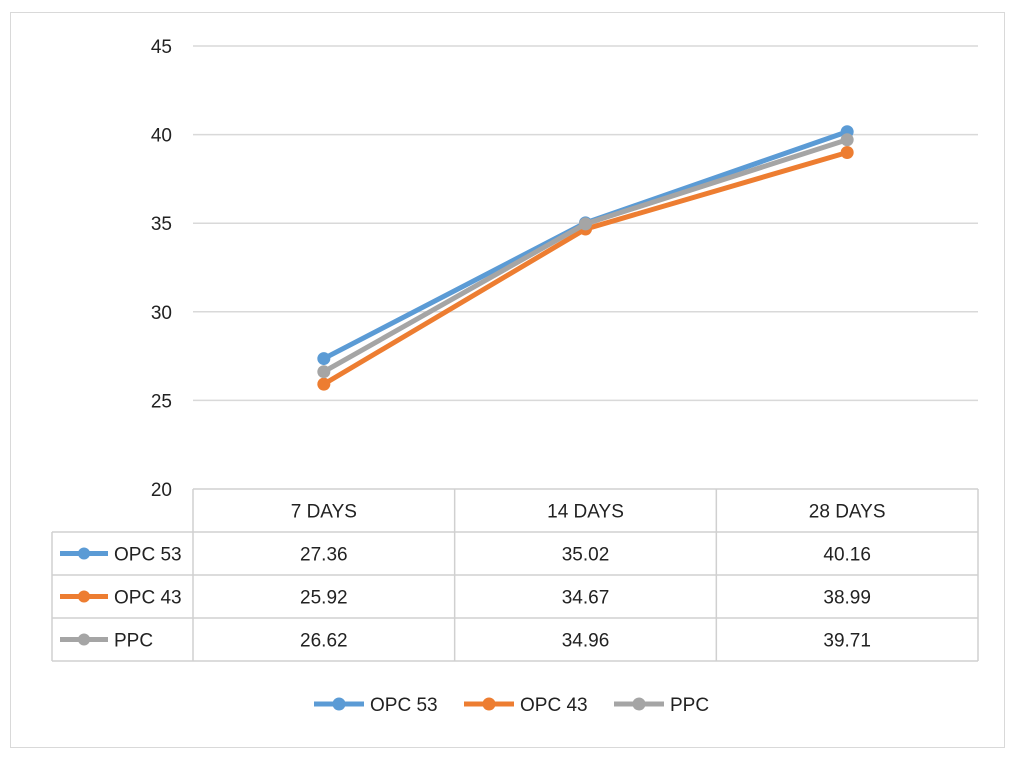  Describe the element at coordinates (324, 598) in the screenshot. I see `table-value-cell: 25.92` at that location.